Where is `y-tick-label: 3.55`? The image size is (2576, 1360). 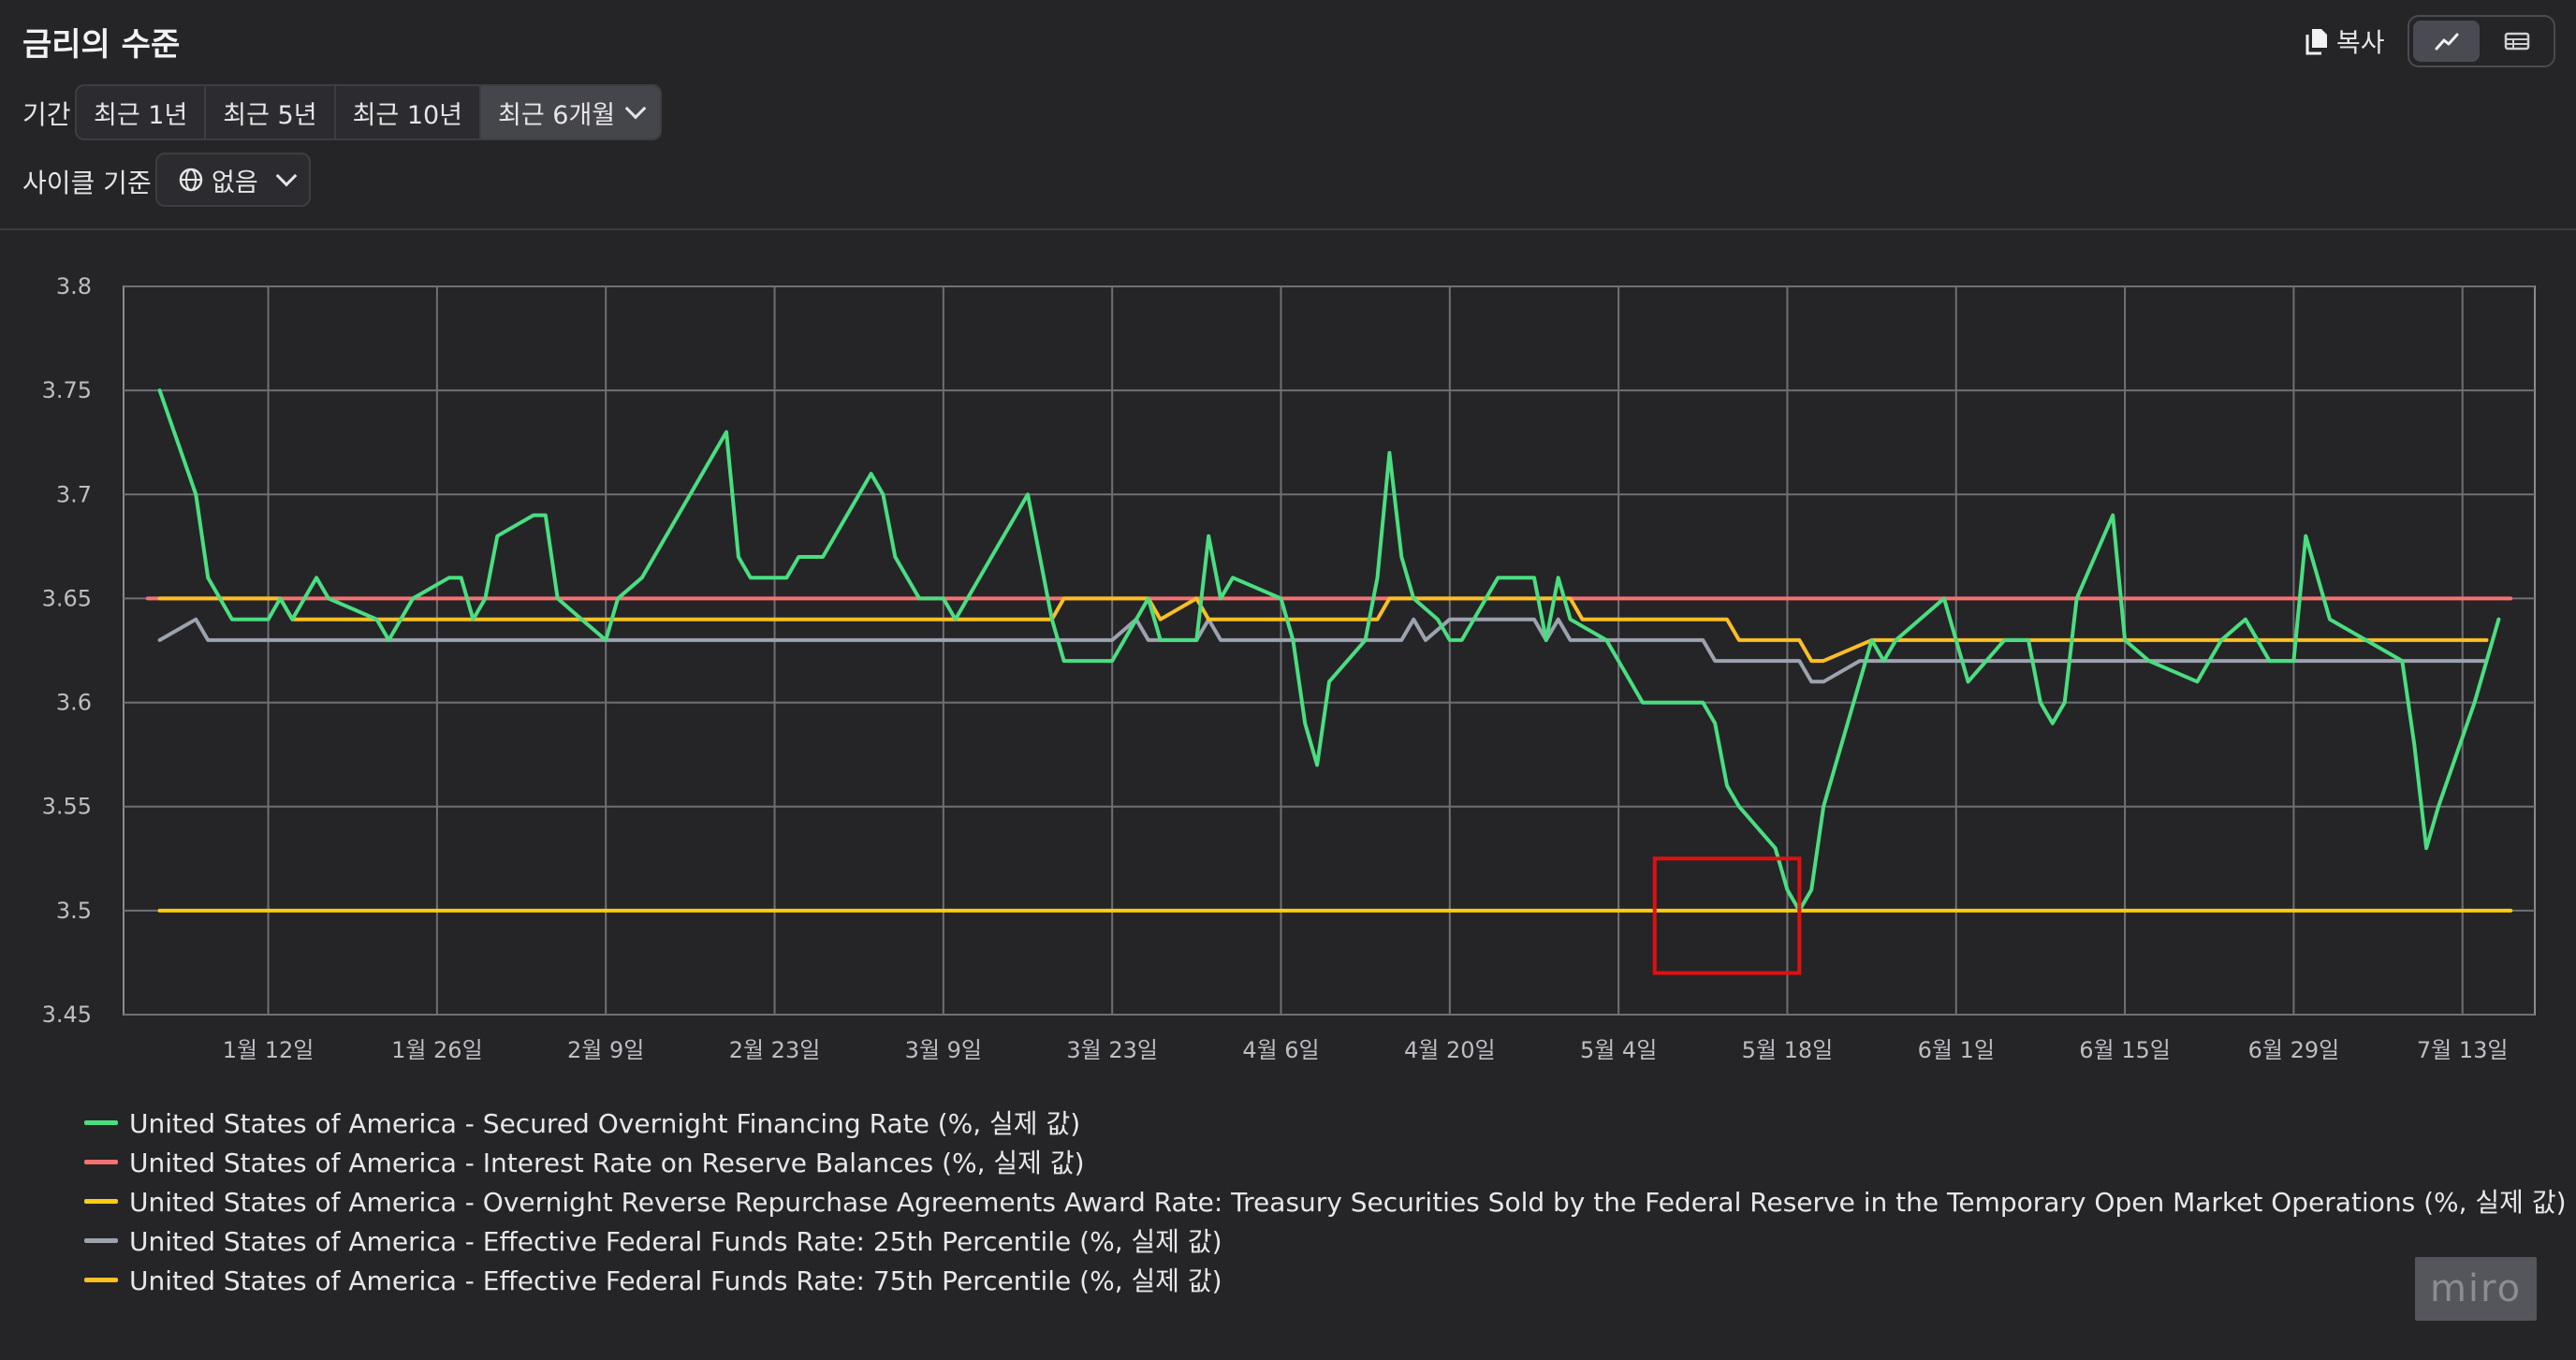 y-tick-label: 3.55 is located at coordinates (67, 807).